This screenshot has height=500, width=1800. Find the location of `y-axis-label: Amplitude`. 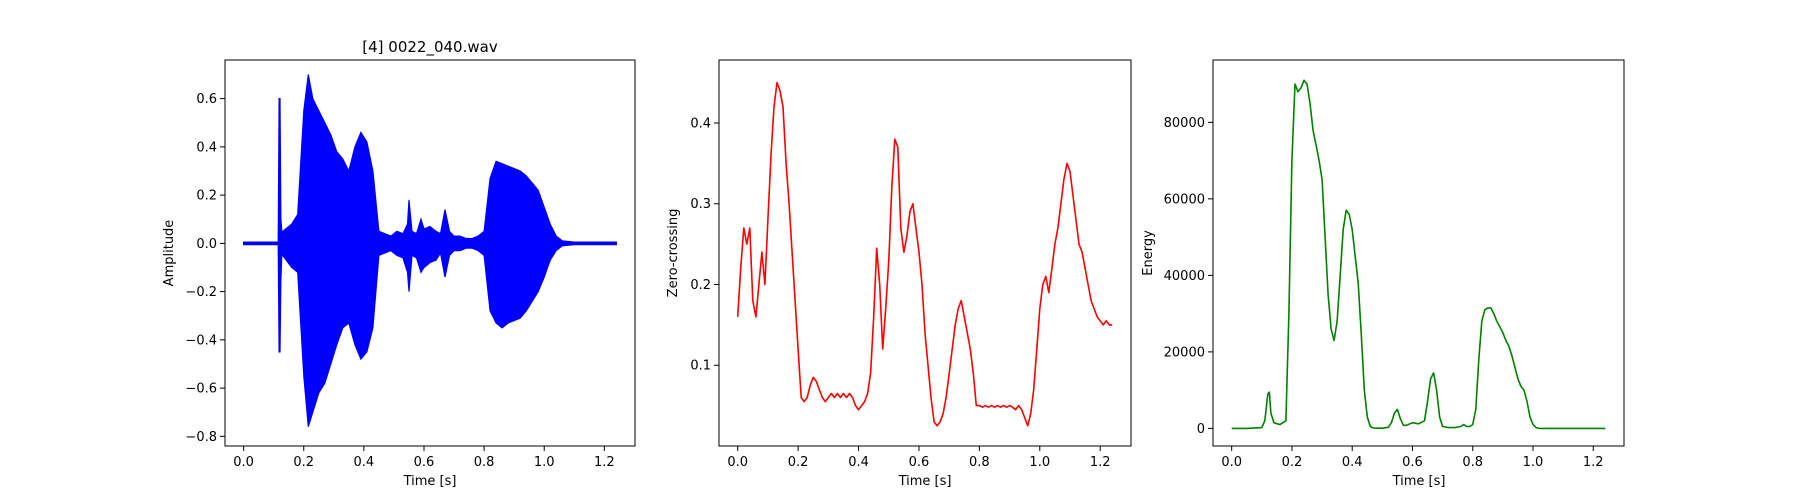

y-axis-label: Amplitude is located at coordinates (169, 253).